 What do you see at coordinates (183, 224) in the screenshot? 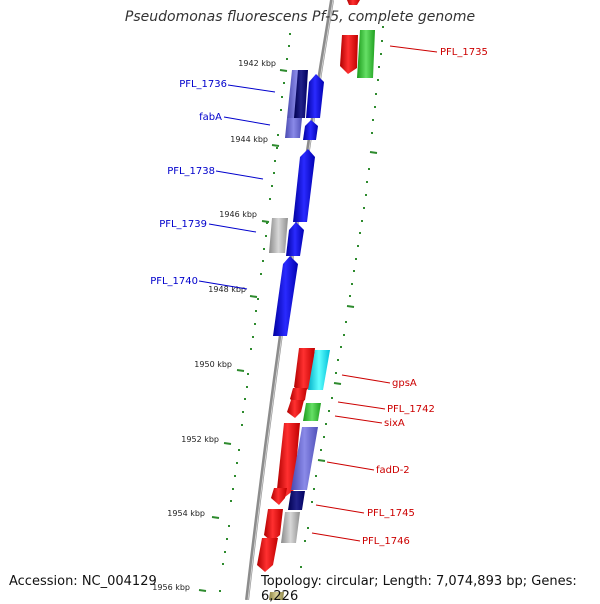
I see `gene-label-pfl-1739: PFL_1739` at bounding box center [183, 224].